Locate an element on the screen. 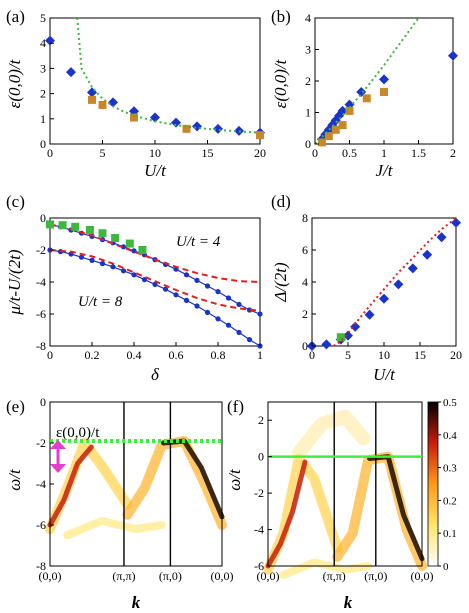 The image size is (469, 613). panel-b: 0 0.5 1 1.5 2 0 1 2 3 4 (b) ε(0,0)/t J/t is located at coordinates (364, 93).